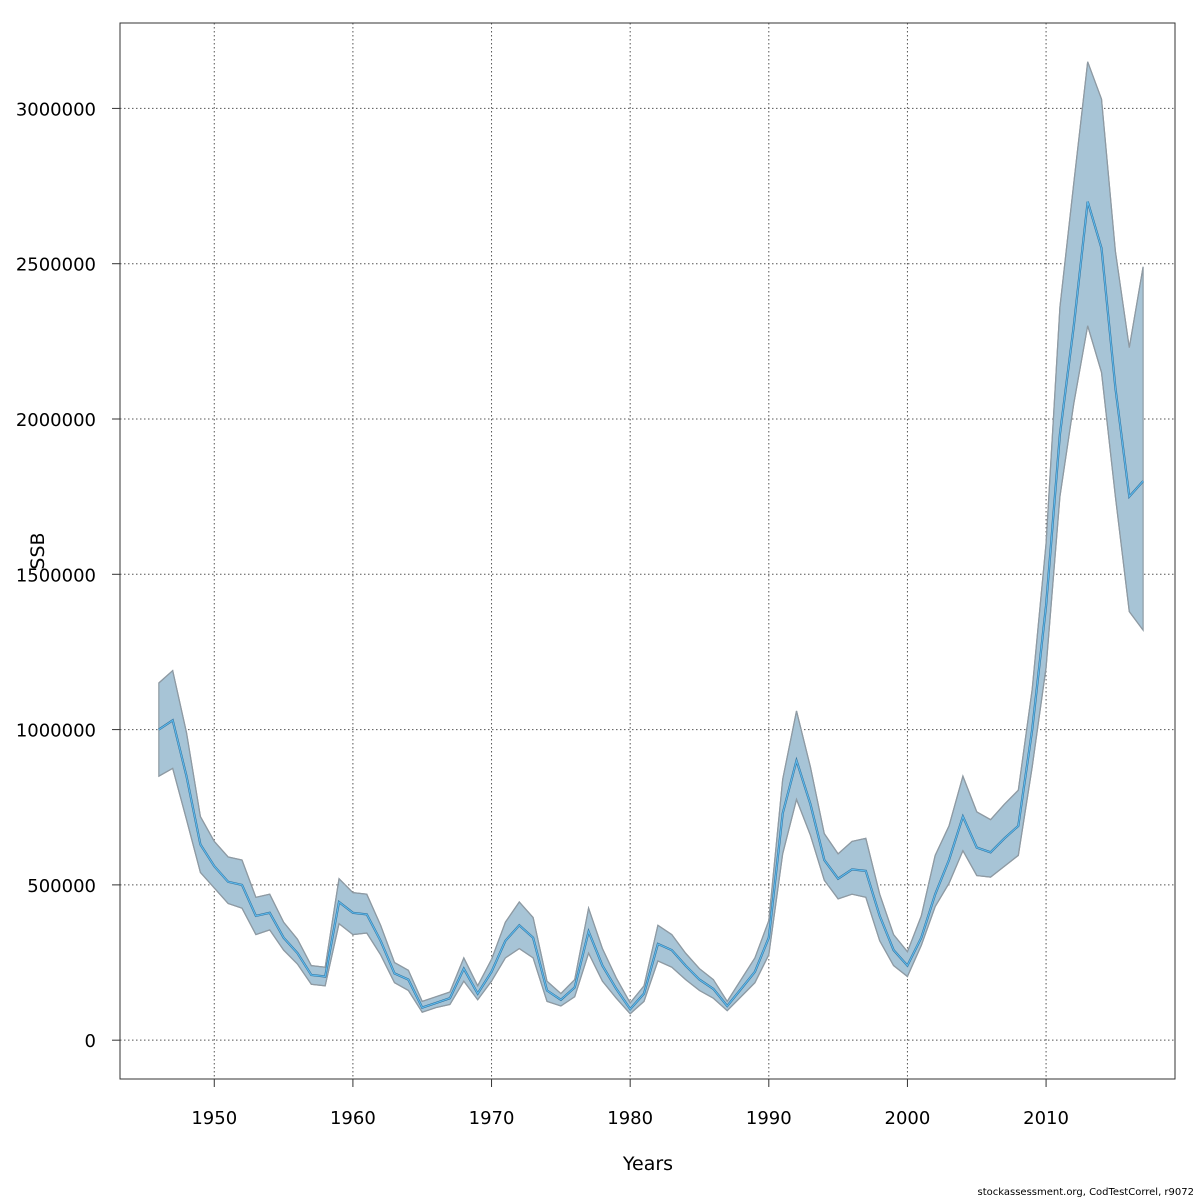  I want to click on y-tick-label-2500000: 2500000, so click(56, 265).